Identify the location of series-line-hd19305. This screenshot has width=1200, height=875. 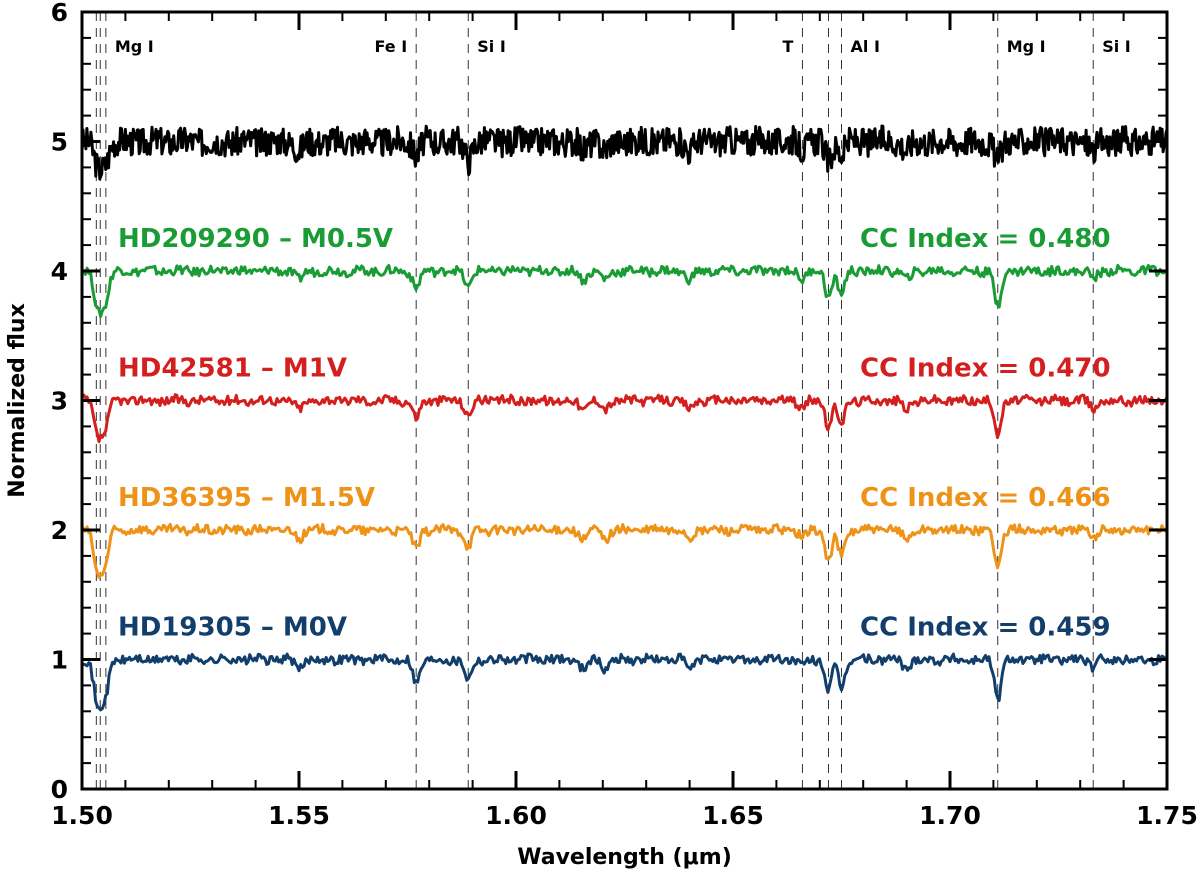
(624, 682).